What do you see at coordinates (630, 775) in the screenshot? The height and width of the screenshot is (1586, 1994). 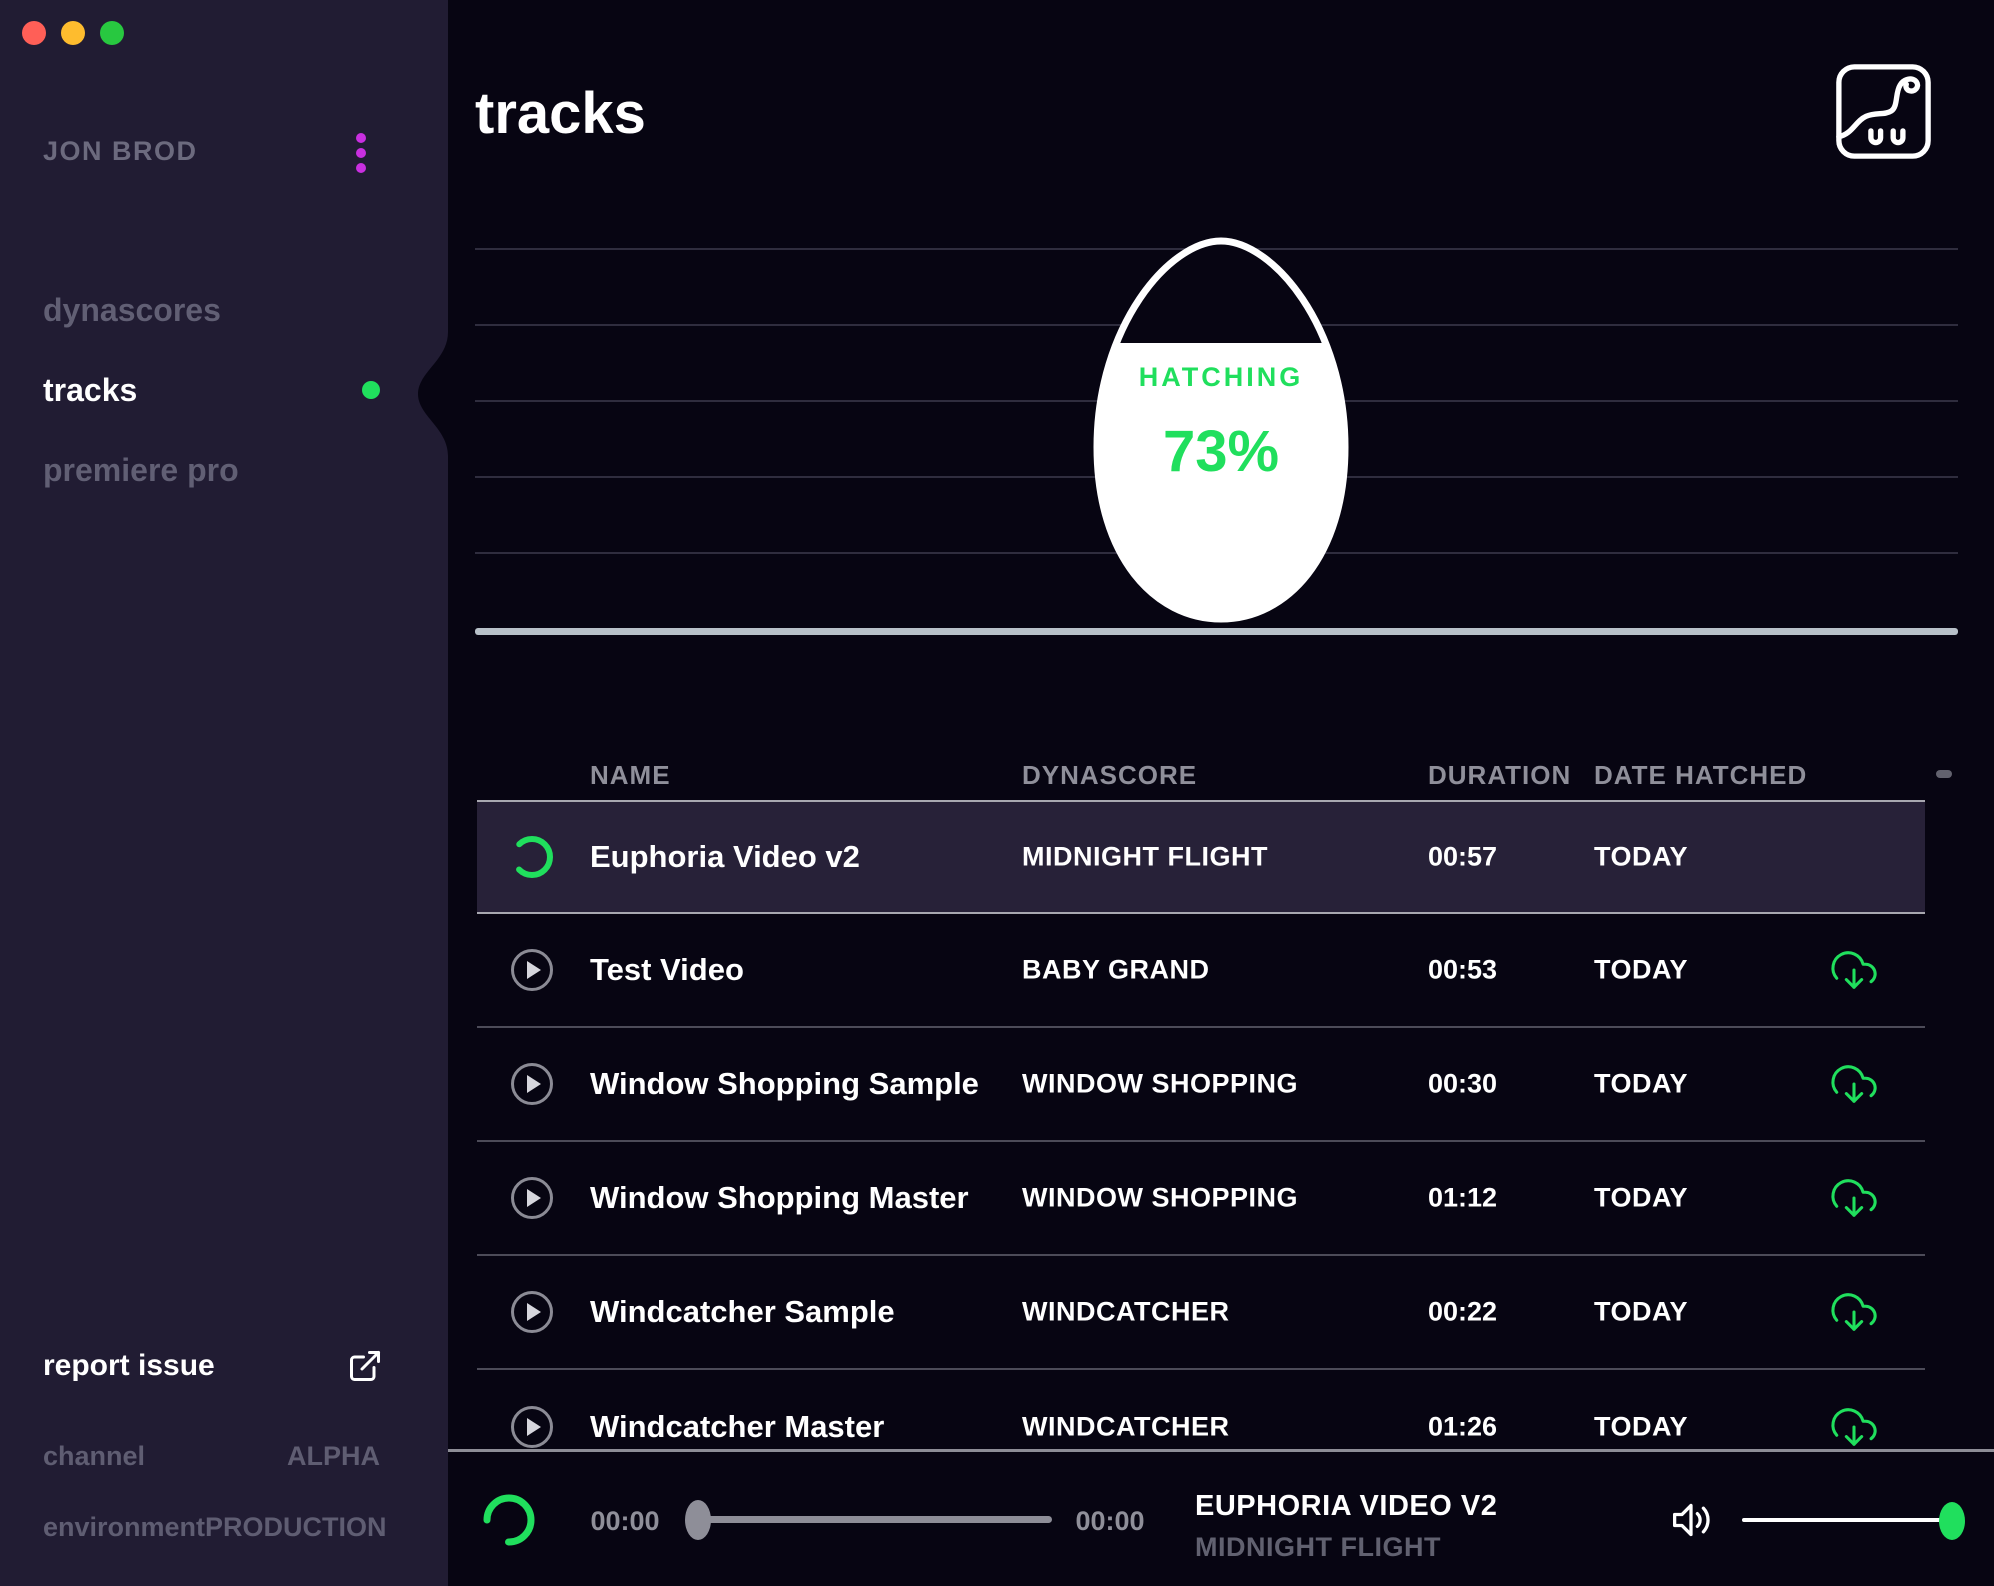 I see `column-header-name: NAME` at bounding box center [630, 775].